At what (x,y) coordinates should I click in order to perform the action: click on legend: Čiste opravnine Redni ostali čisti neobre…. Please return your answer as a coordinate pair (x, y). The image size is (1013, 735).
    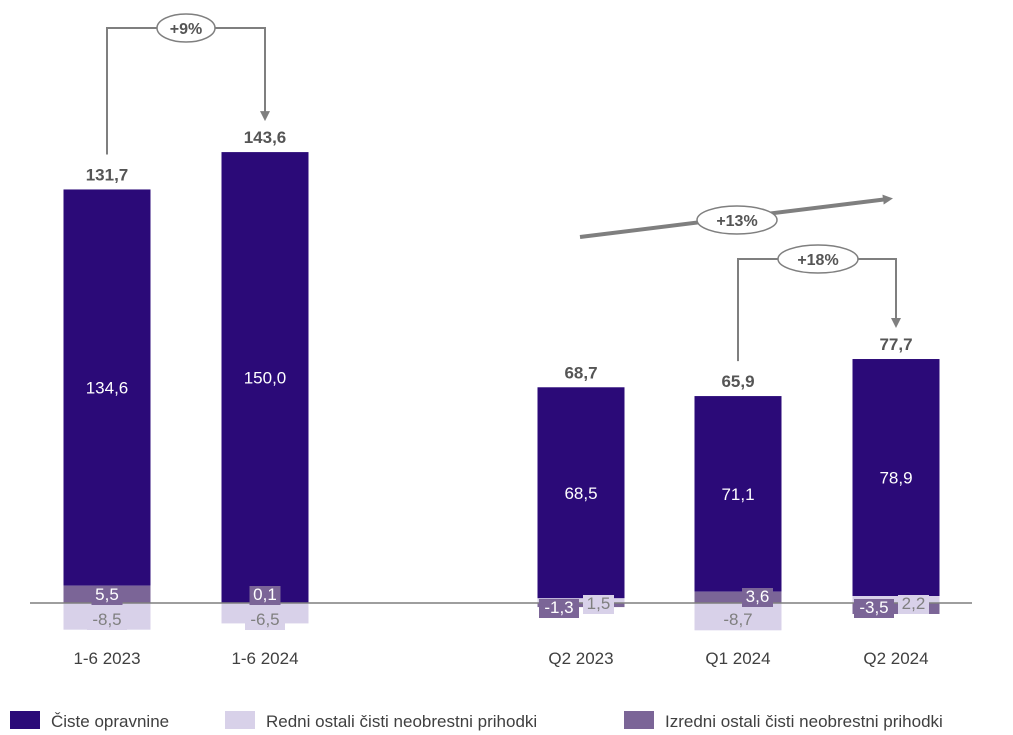
    Looking at the image, I should click on (476, 721).